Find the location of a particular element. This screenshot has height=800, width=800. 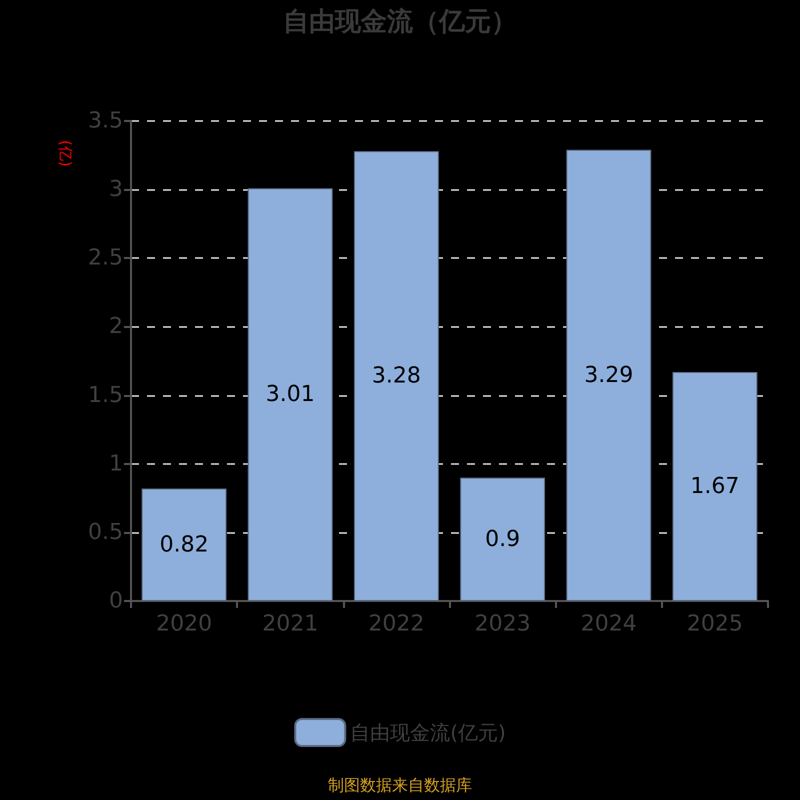

data-label: 1.67 is located at coordinates (715, 486).